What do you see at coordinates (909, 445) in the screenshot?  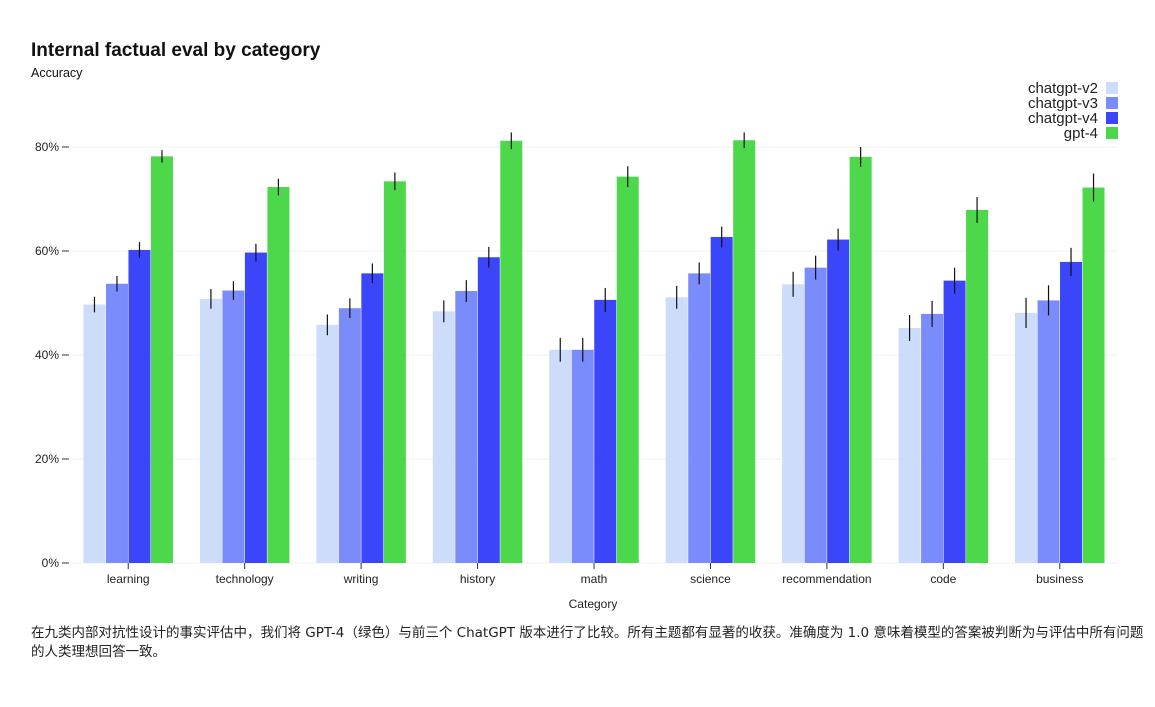 I see `bar-chatgpt-v2-code` at bounding box center [909, 445].